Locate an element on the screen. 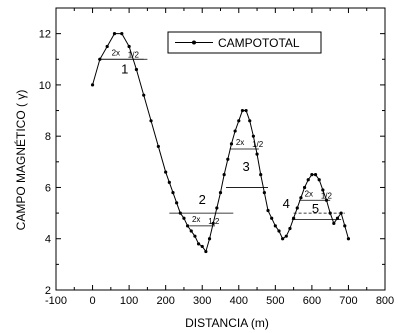  anomaly-number: 1 is located at coordinates (124, 68).